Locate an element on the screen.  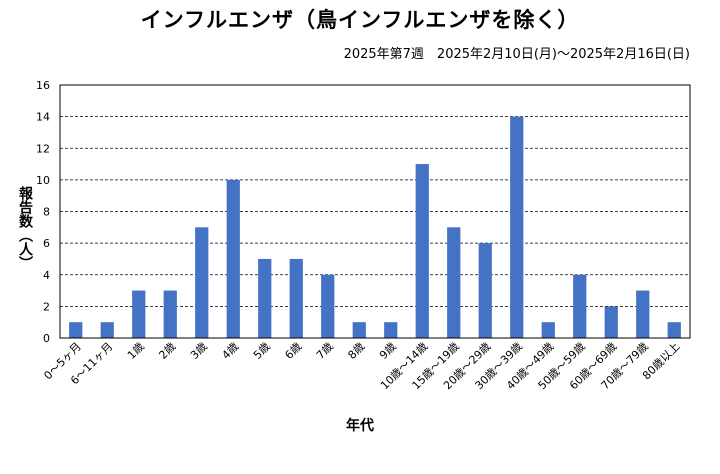
y-tick-labels: 0 2 4 6 8 10 12 14 16 is located at coordinates (43, 212).